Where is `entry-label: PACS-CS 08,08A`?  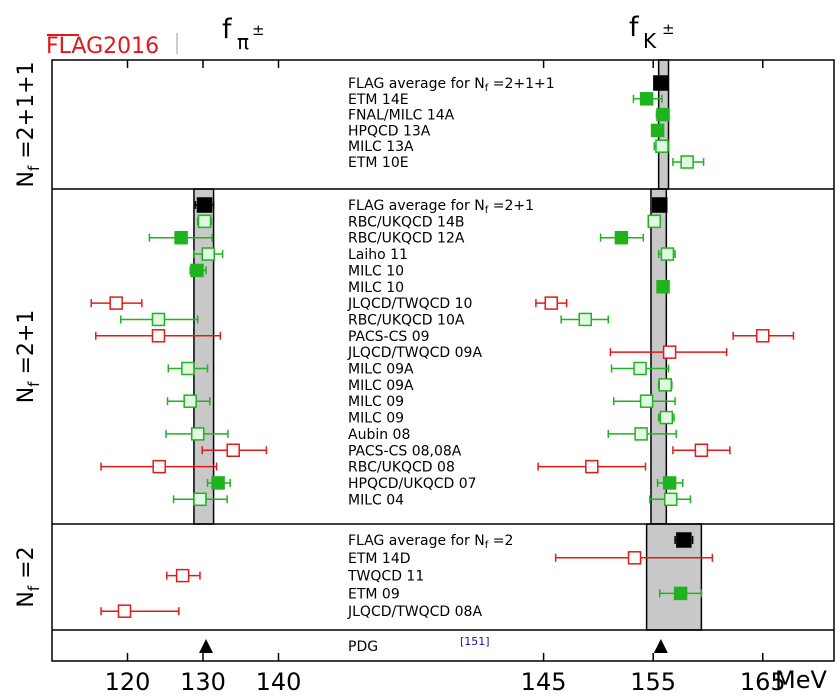 entry-label: PACS-CS 08,08A is located at coordinates (405, 451).